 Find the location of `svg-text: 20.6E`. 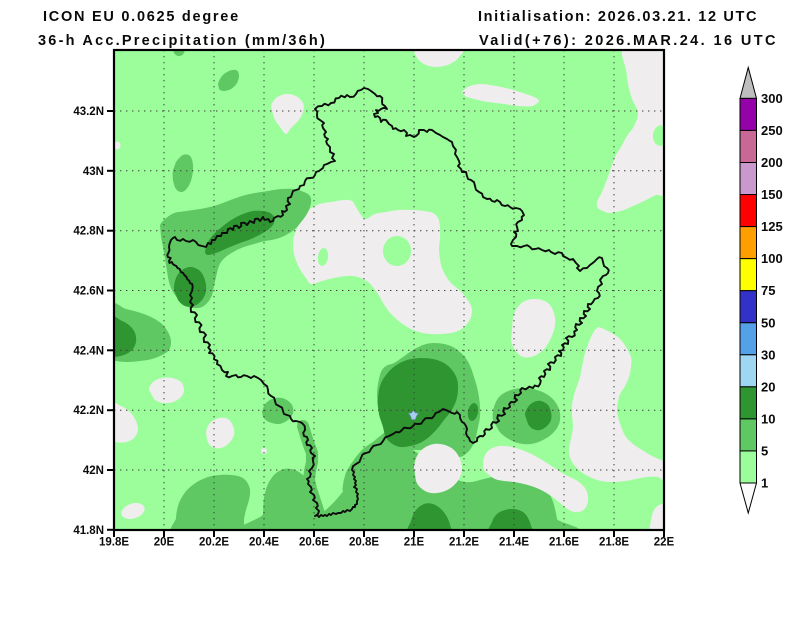

svg-text: 20.6E is located at coordinates (314, 543).